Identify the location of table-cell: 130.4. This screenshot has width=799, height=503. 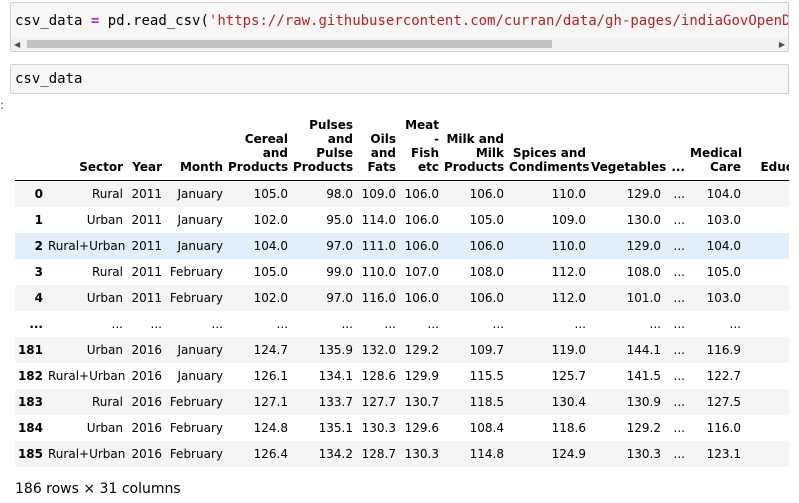
(568, 402).